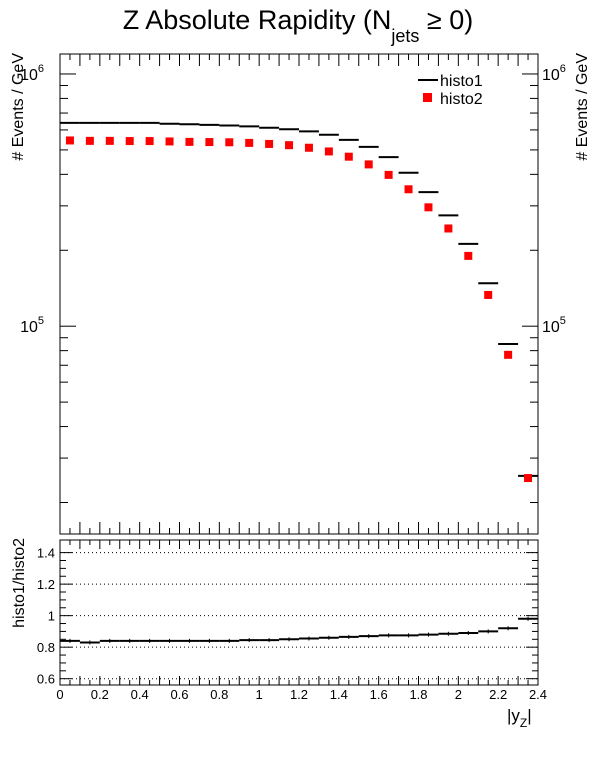 The width and height of the screenshot is (596, 772). I want to click on y-axis-label-left: # Events / GeV, so click(18, 107).